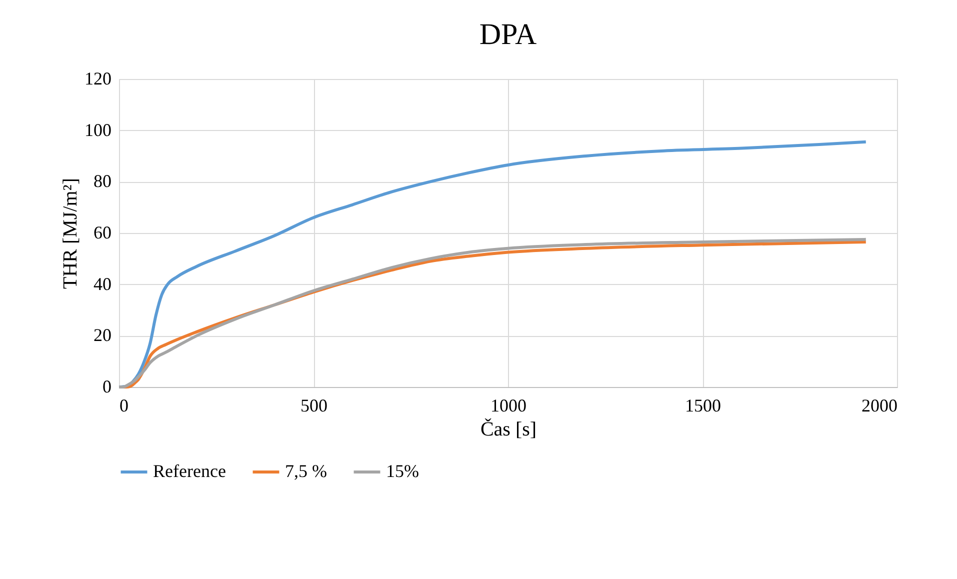  Describe the element at coordinates (189, 471) in the screenshot. I see `legend-label: Reference` at that location.